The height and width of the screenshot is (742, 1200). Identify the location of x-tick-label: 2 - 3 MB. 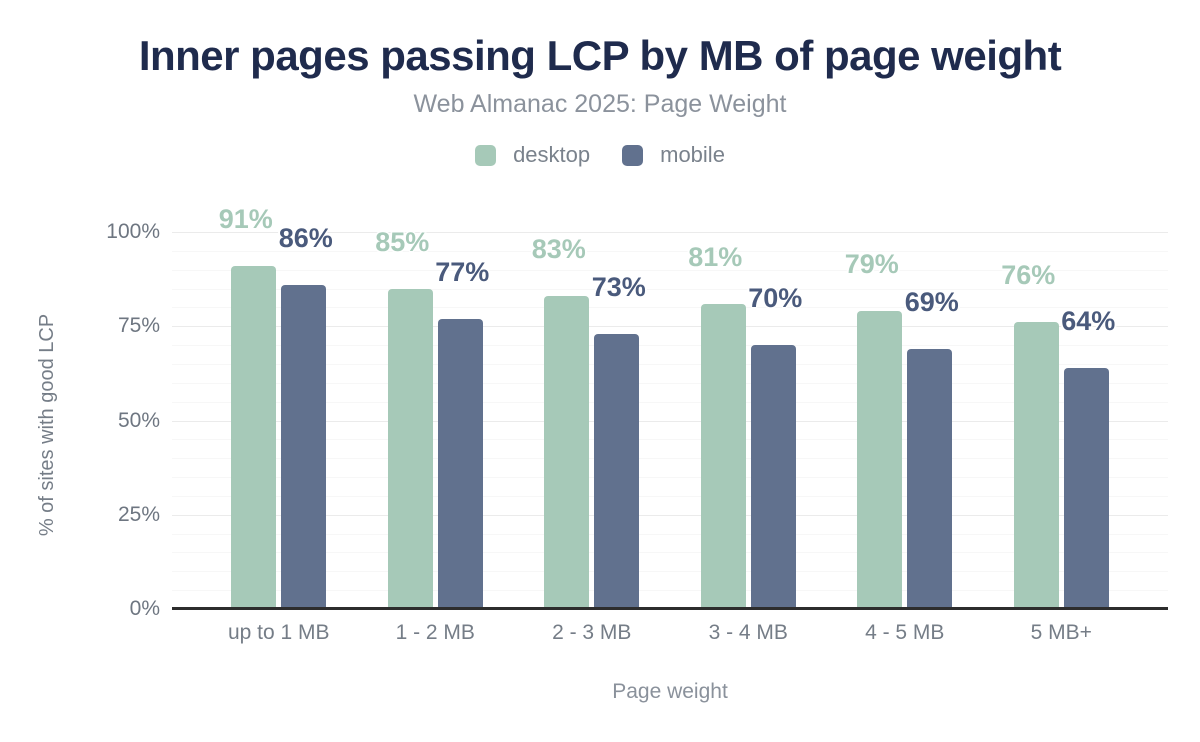
(592, 632).